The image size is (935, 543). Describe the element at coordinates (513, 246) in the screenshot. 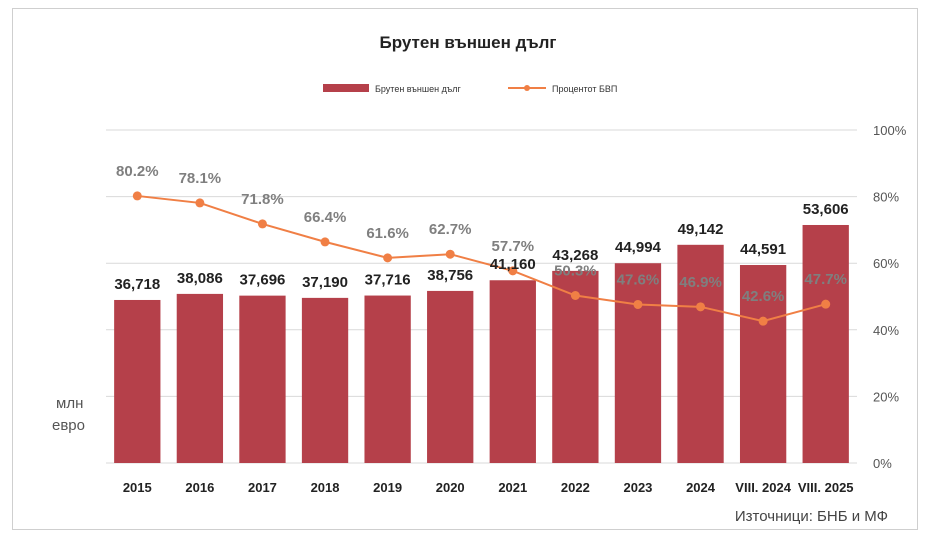

I see `percent-value-label: 57.7%` at that location.